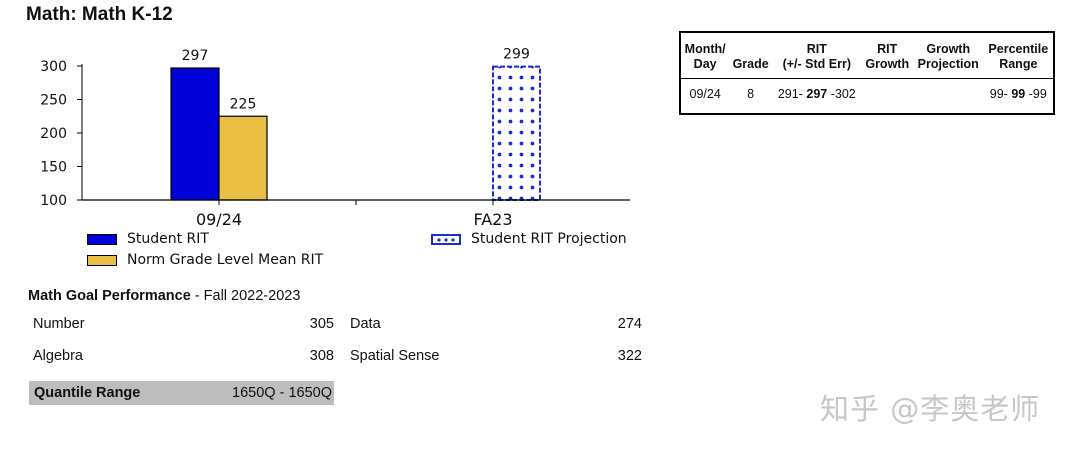 The height and width of the screenshot is (451, 1080). What do you see at coordinates (629, 356) in the screenshot?
I see `goal-score: 322` at bounding box center [629, 356].